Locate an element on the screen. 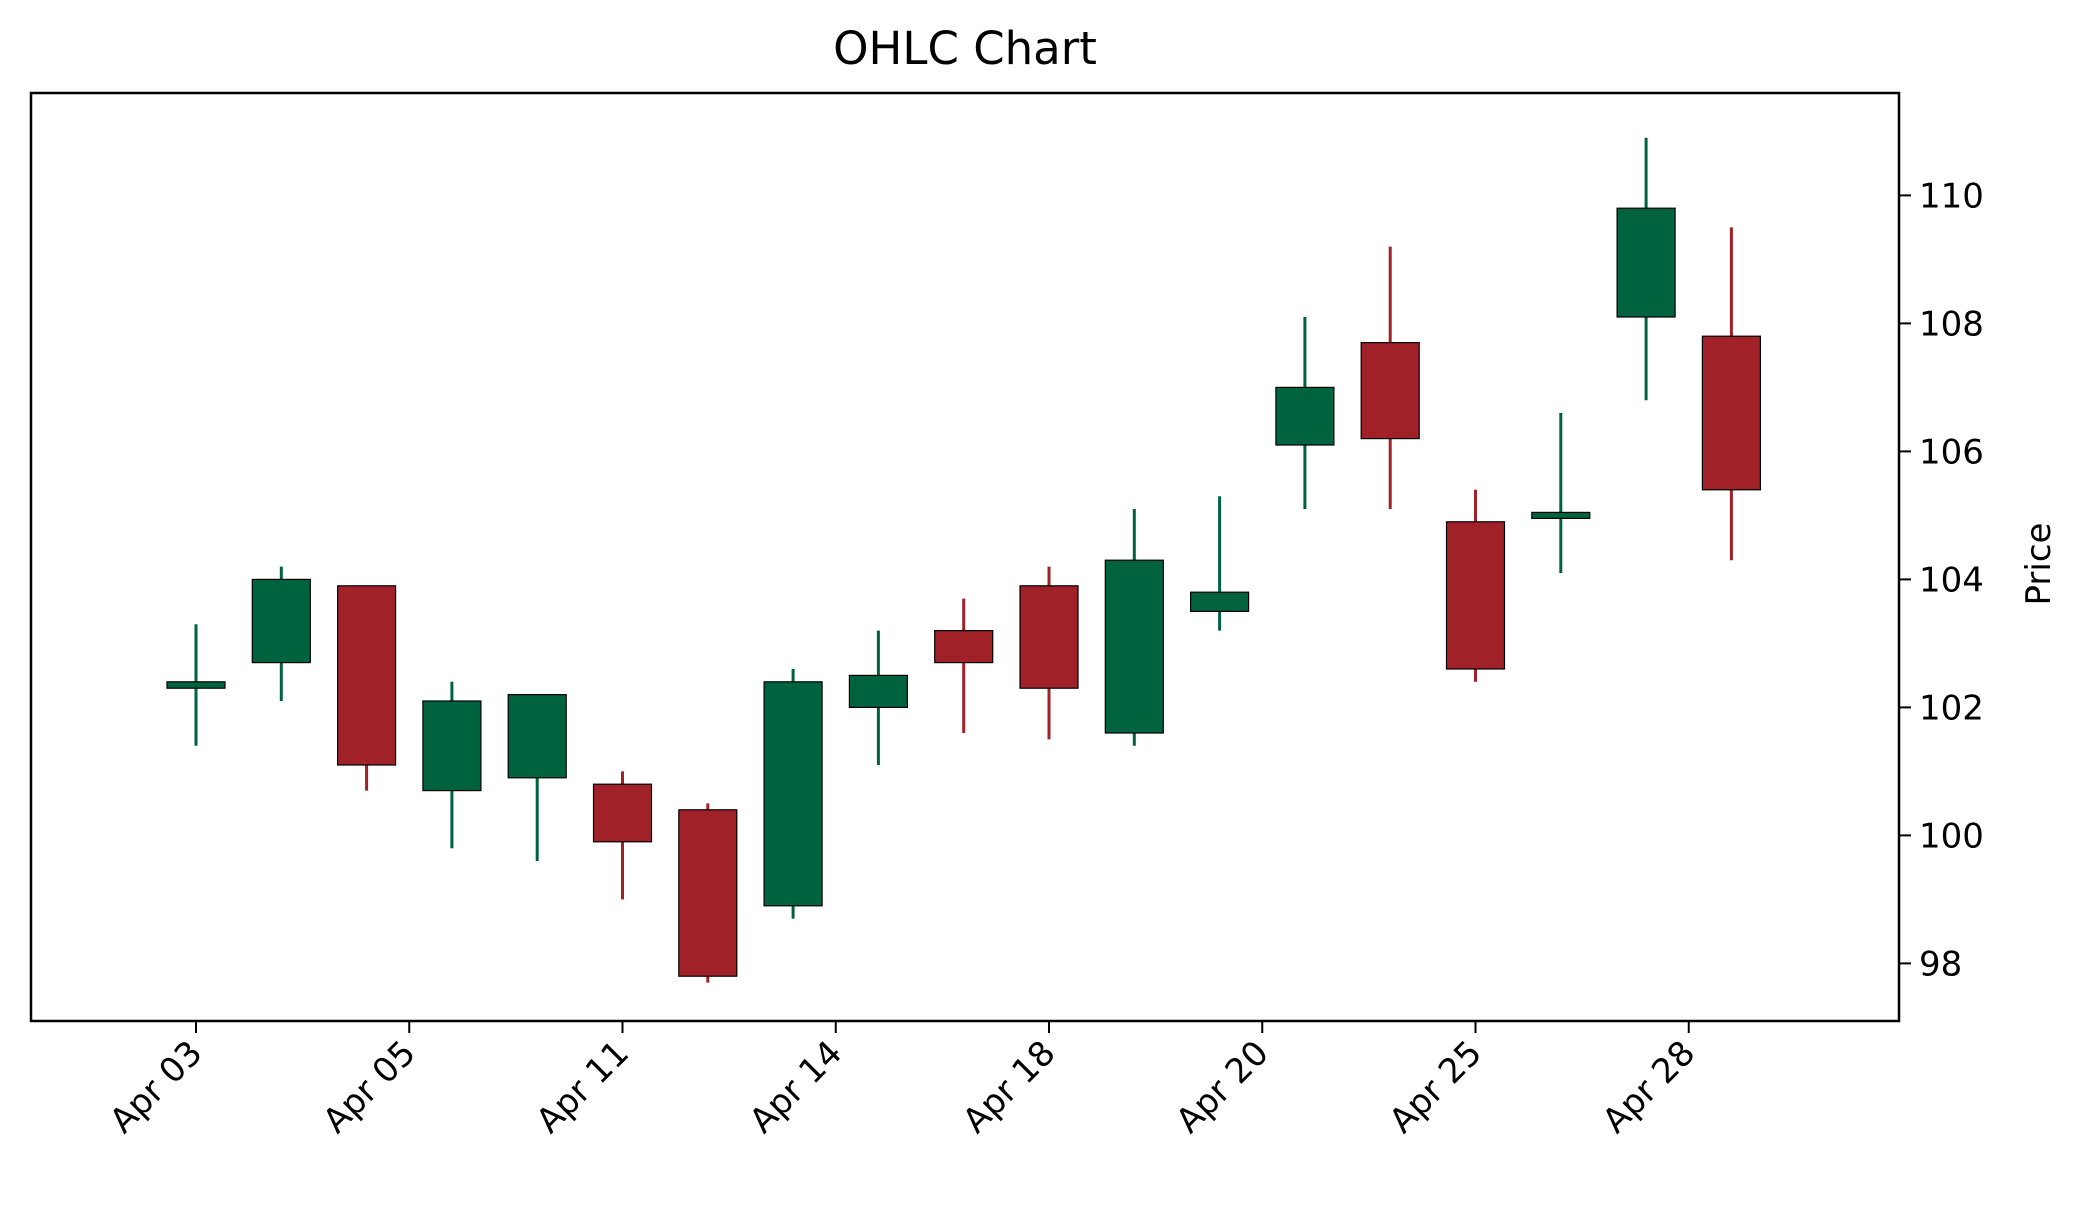 This screenshot has height=1208, width=2087. y-tick-label: 106 is located at coordinates (1951, 452).